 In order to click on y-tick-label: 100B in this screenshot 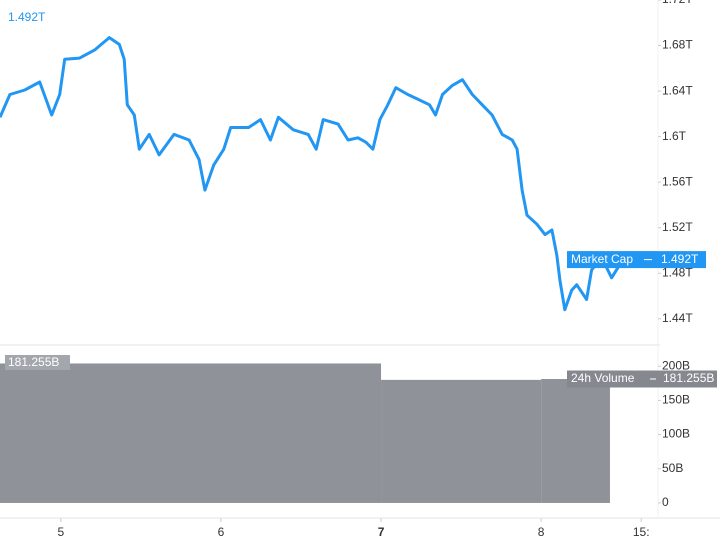, I will do `click(676, 434)`.